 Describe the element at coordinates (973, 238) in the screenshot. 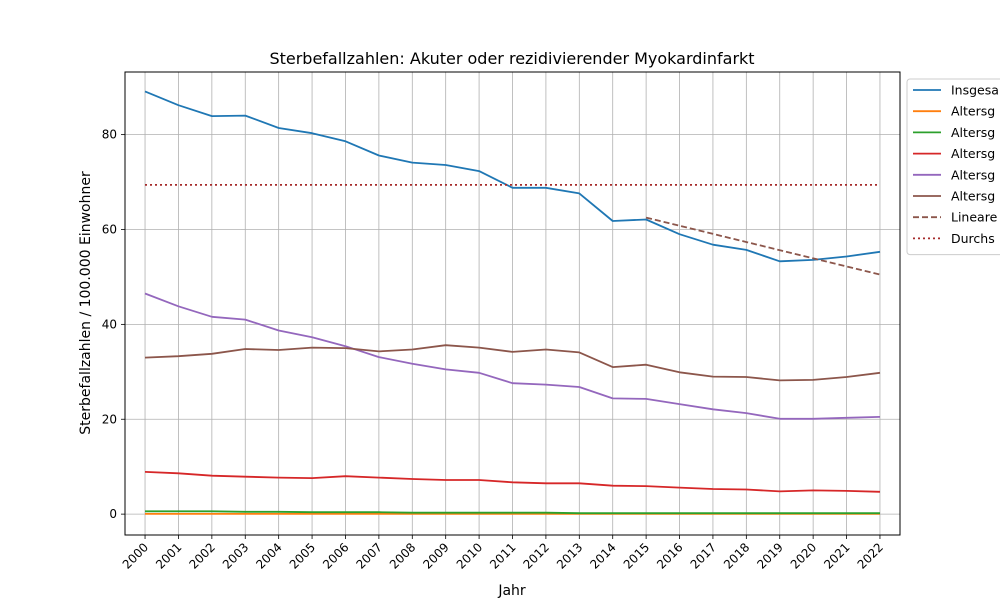

I see `legend-entry-label: Durchs` at that location.